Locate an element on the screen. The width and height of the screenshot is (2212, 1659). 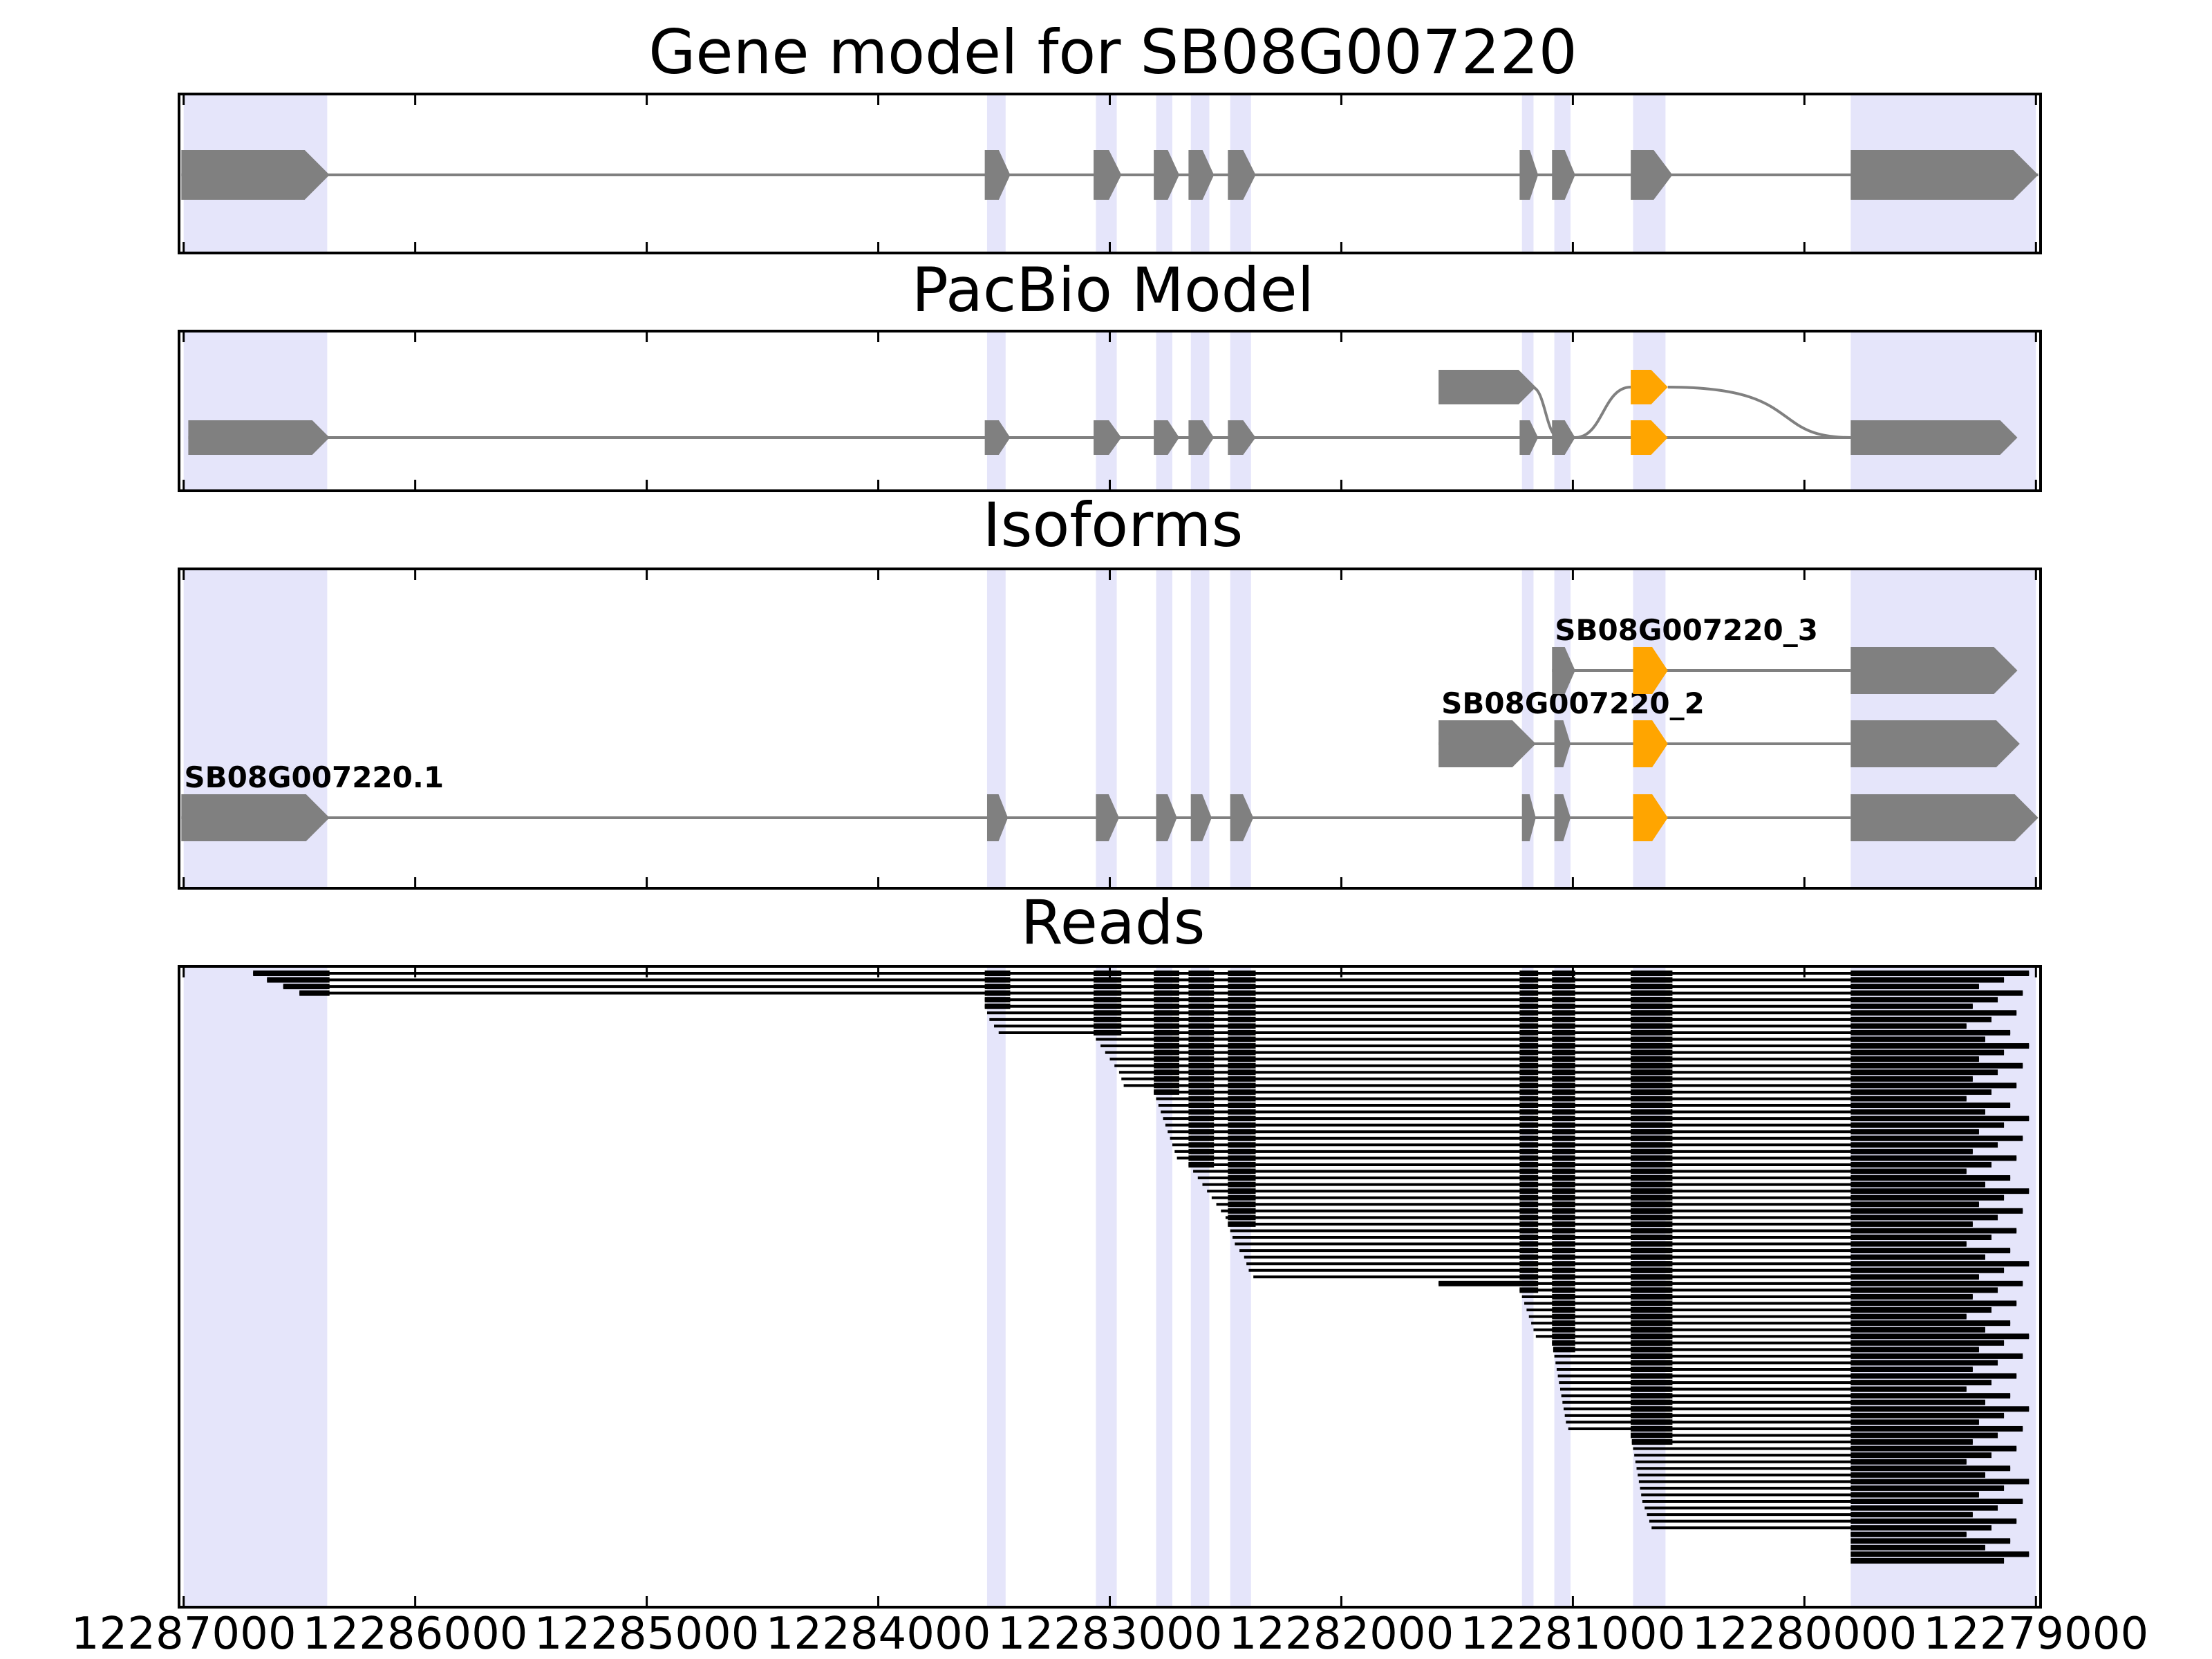
x-tick-label: 12279000 is located at coordinates (2036, 1634).